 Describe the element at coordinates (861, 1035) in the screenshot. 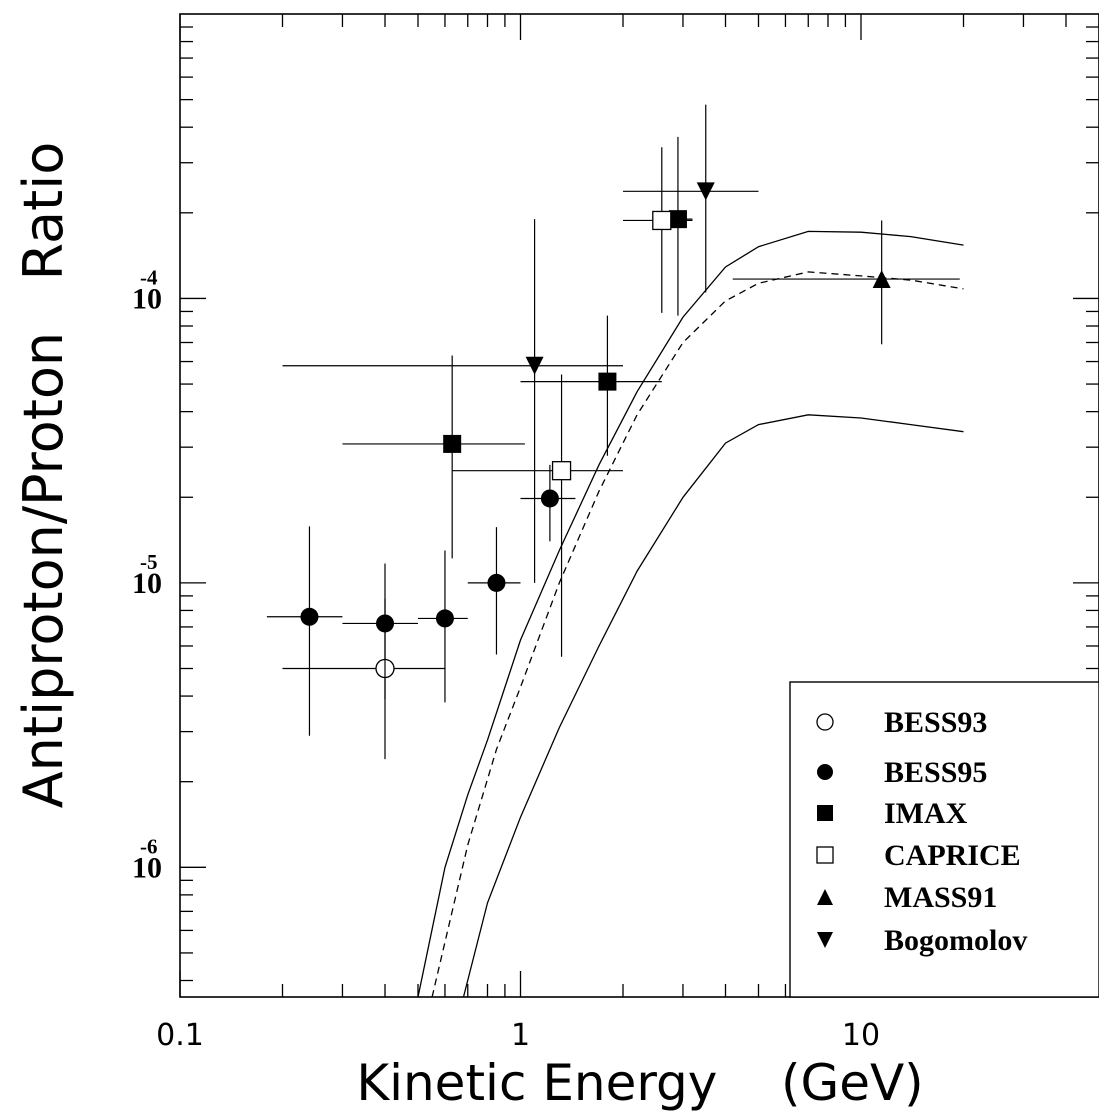

I see `x-tick-label: 10` at that location.